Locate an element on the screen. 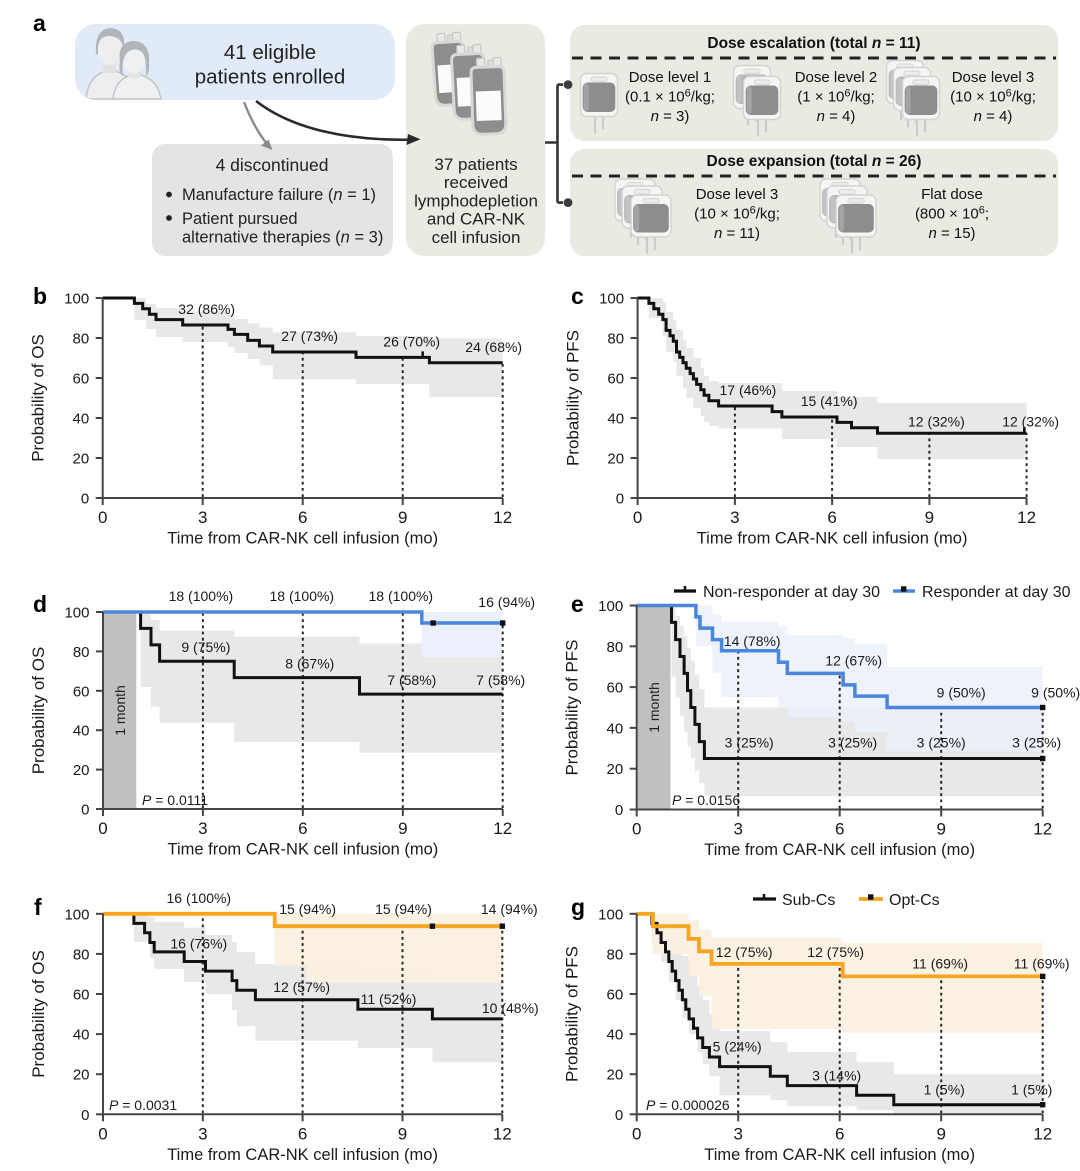  svg-text: 12 (32%) is located at coordinates (1030, 422).